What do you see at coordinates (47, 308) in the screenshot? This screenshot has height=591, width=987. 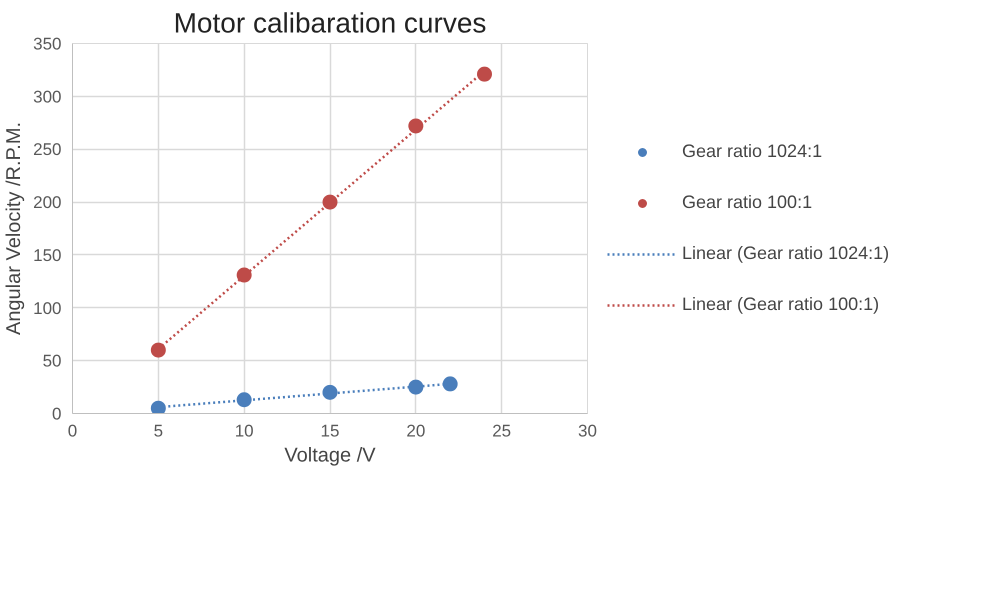 I see `y-tick-label: 100` at bounding box center [47, 308].